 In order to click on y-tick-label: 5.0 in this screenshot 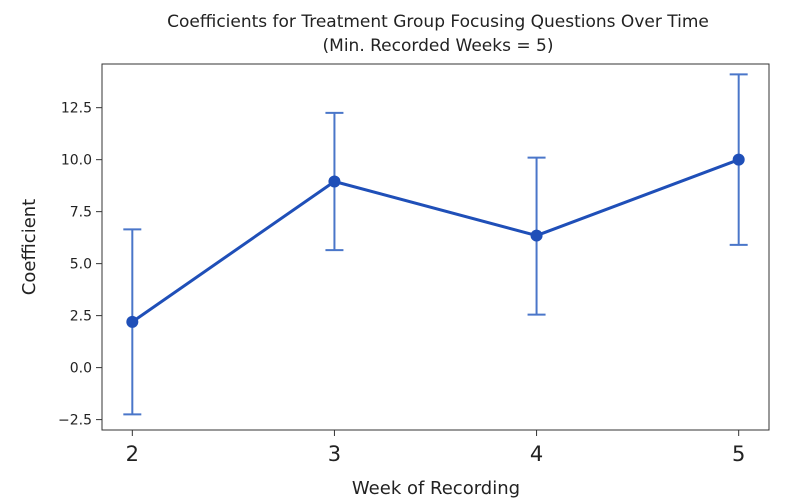, I will do `click(81, 265)`.